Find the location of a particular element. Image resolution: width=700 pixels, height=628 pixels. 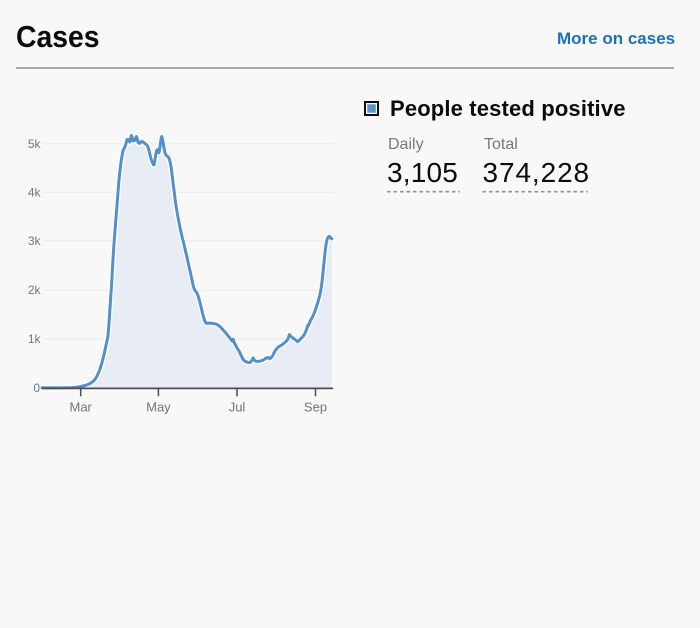

svg-text: Mar is located at coordinates (81, 406).